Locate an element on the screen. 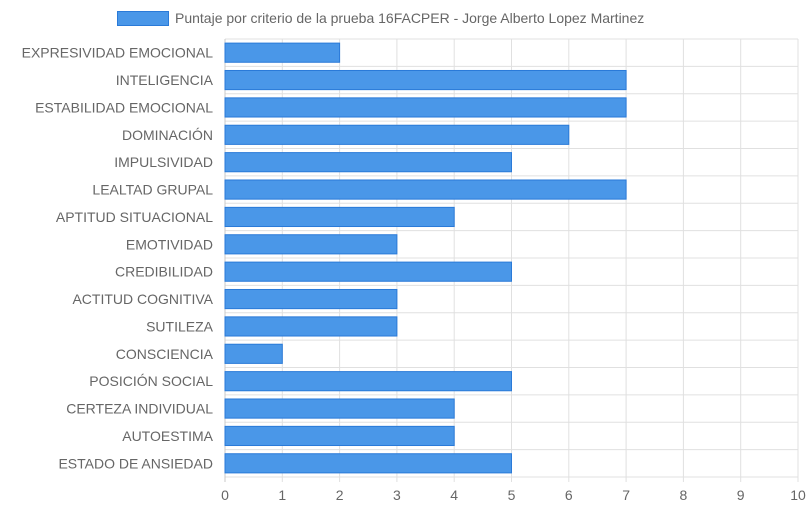 This screenshot has width=810, height=512. x-tick-label: 10 is located at coordinates (798, 495).